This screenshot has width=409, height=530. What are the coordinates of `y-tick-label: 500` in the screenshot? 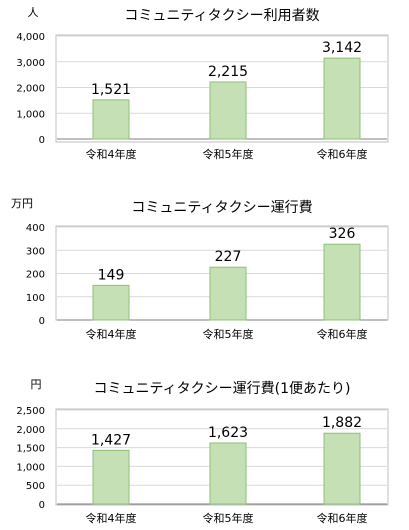 It's located at (35, 486).